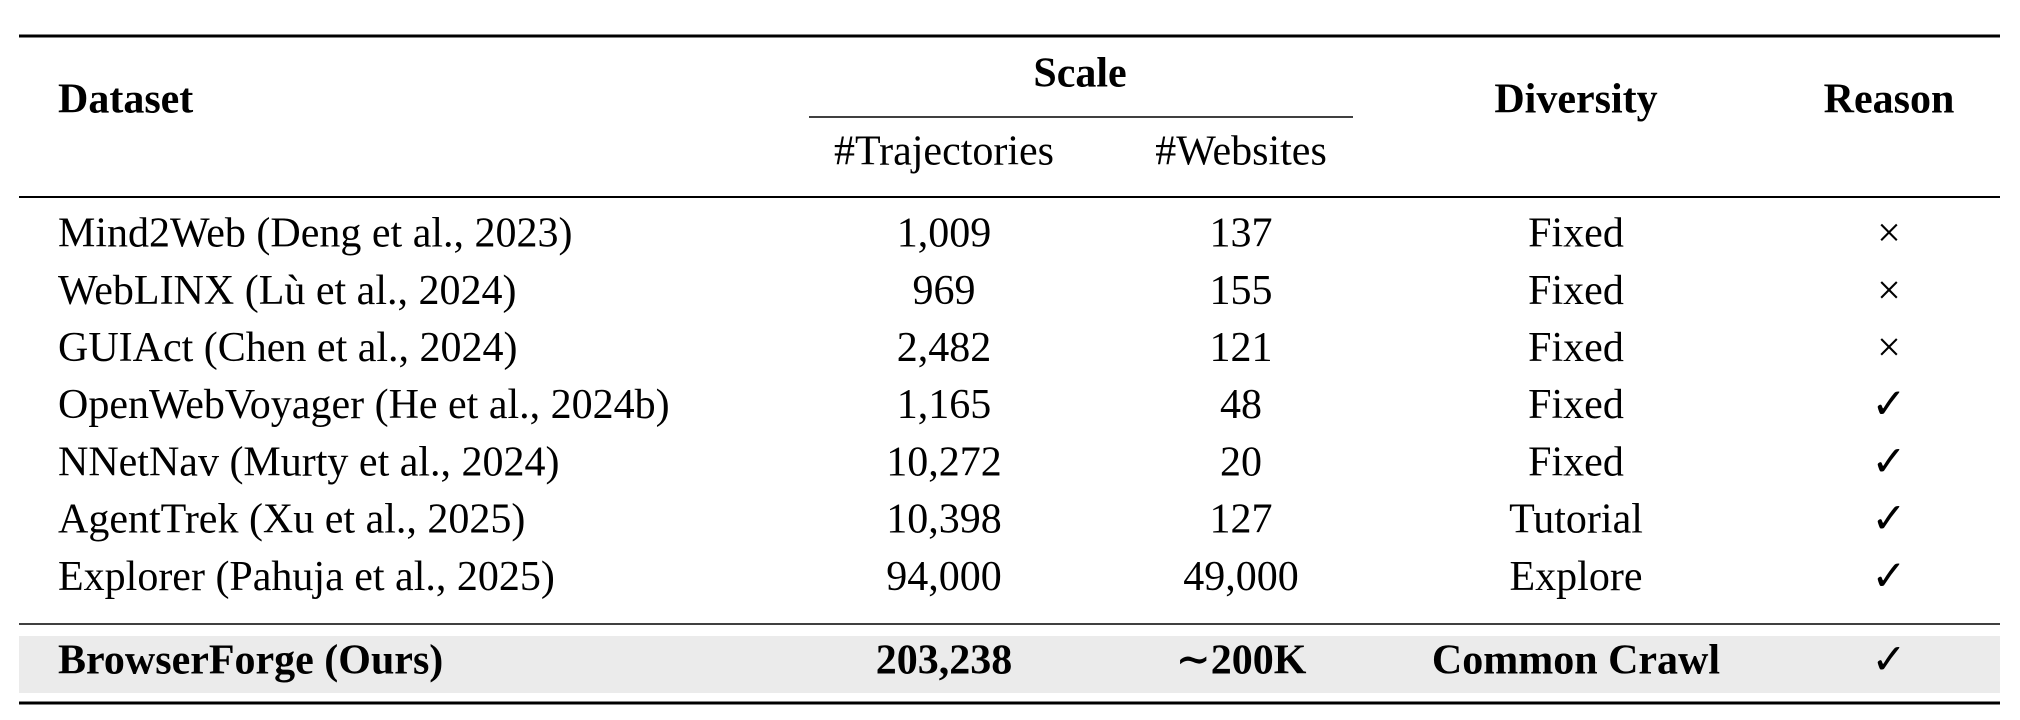 The image size is (2020, 720). Describe the element at coordinates (1241, 462) in the screenshot. I see `cell-websites: 20` at that location.